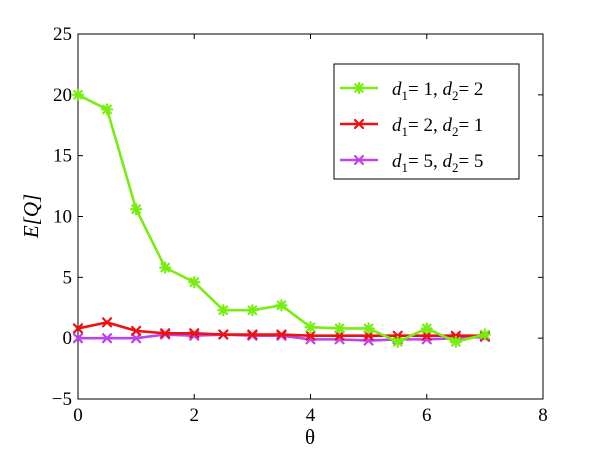 This screenshot has width=599, height=451. Describe the element at coordinates (31, 216) in the screenshot. I see `y-axis-title: E[Q]` at that location.